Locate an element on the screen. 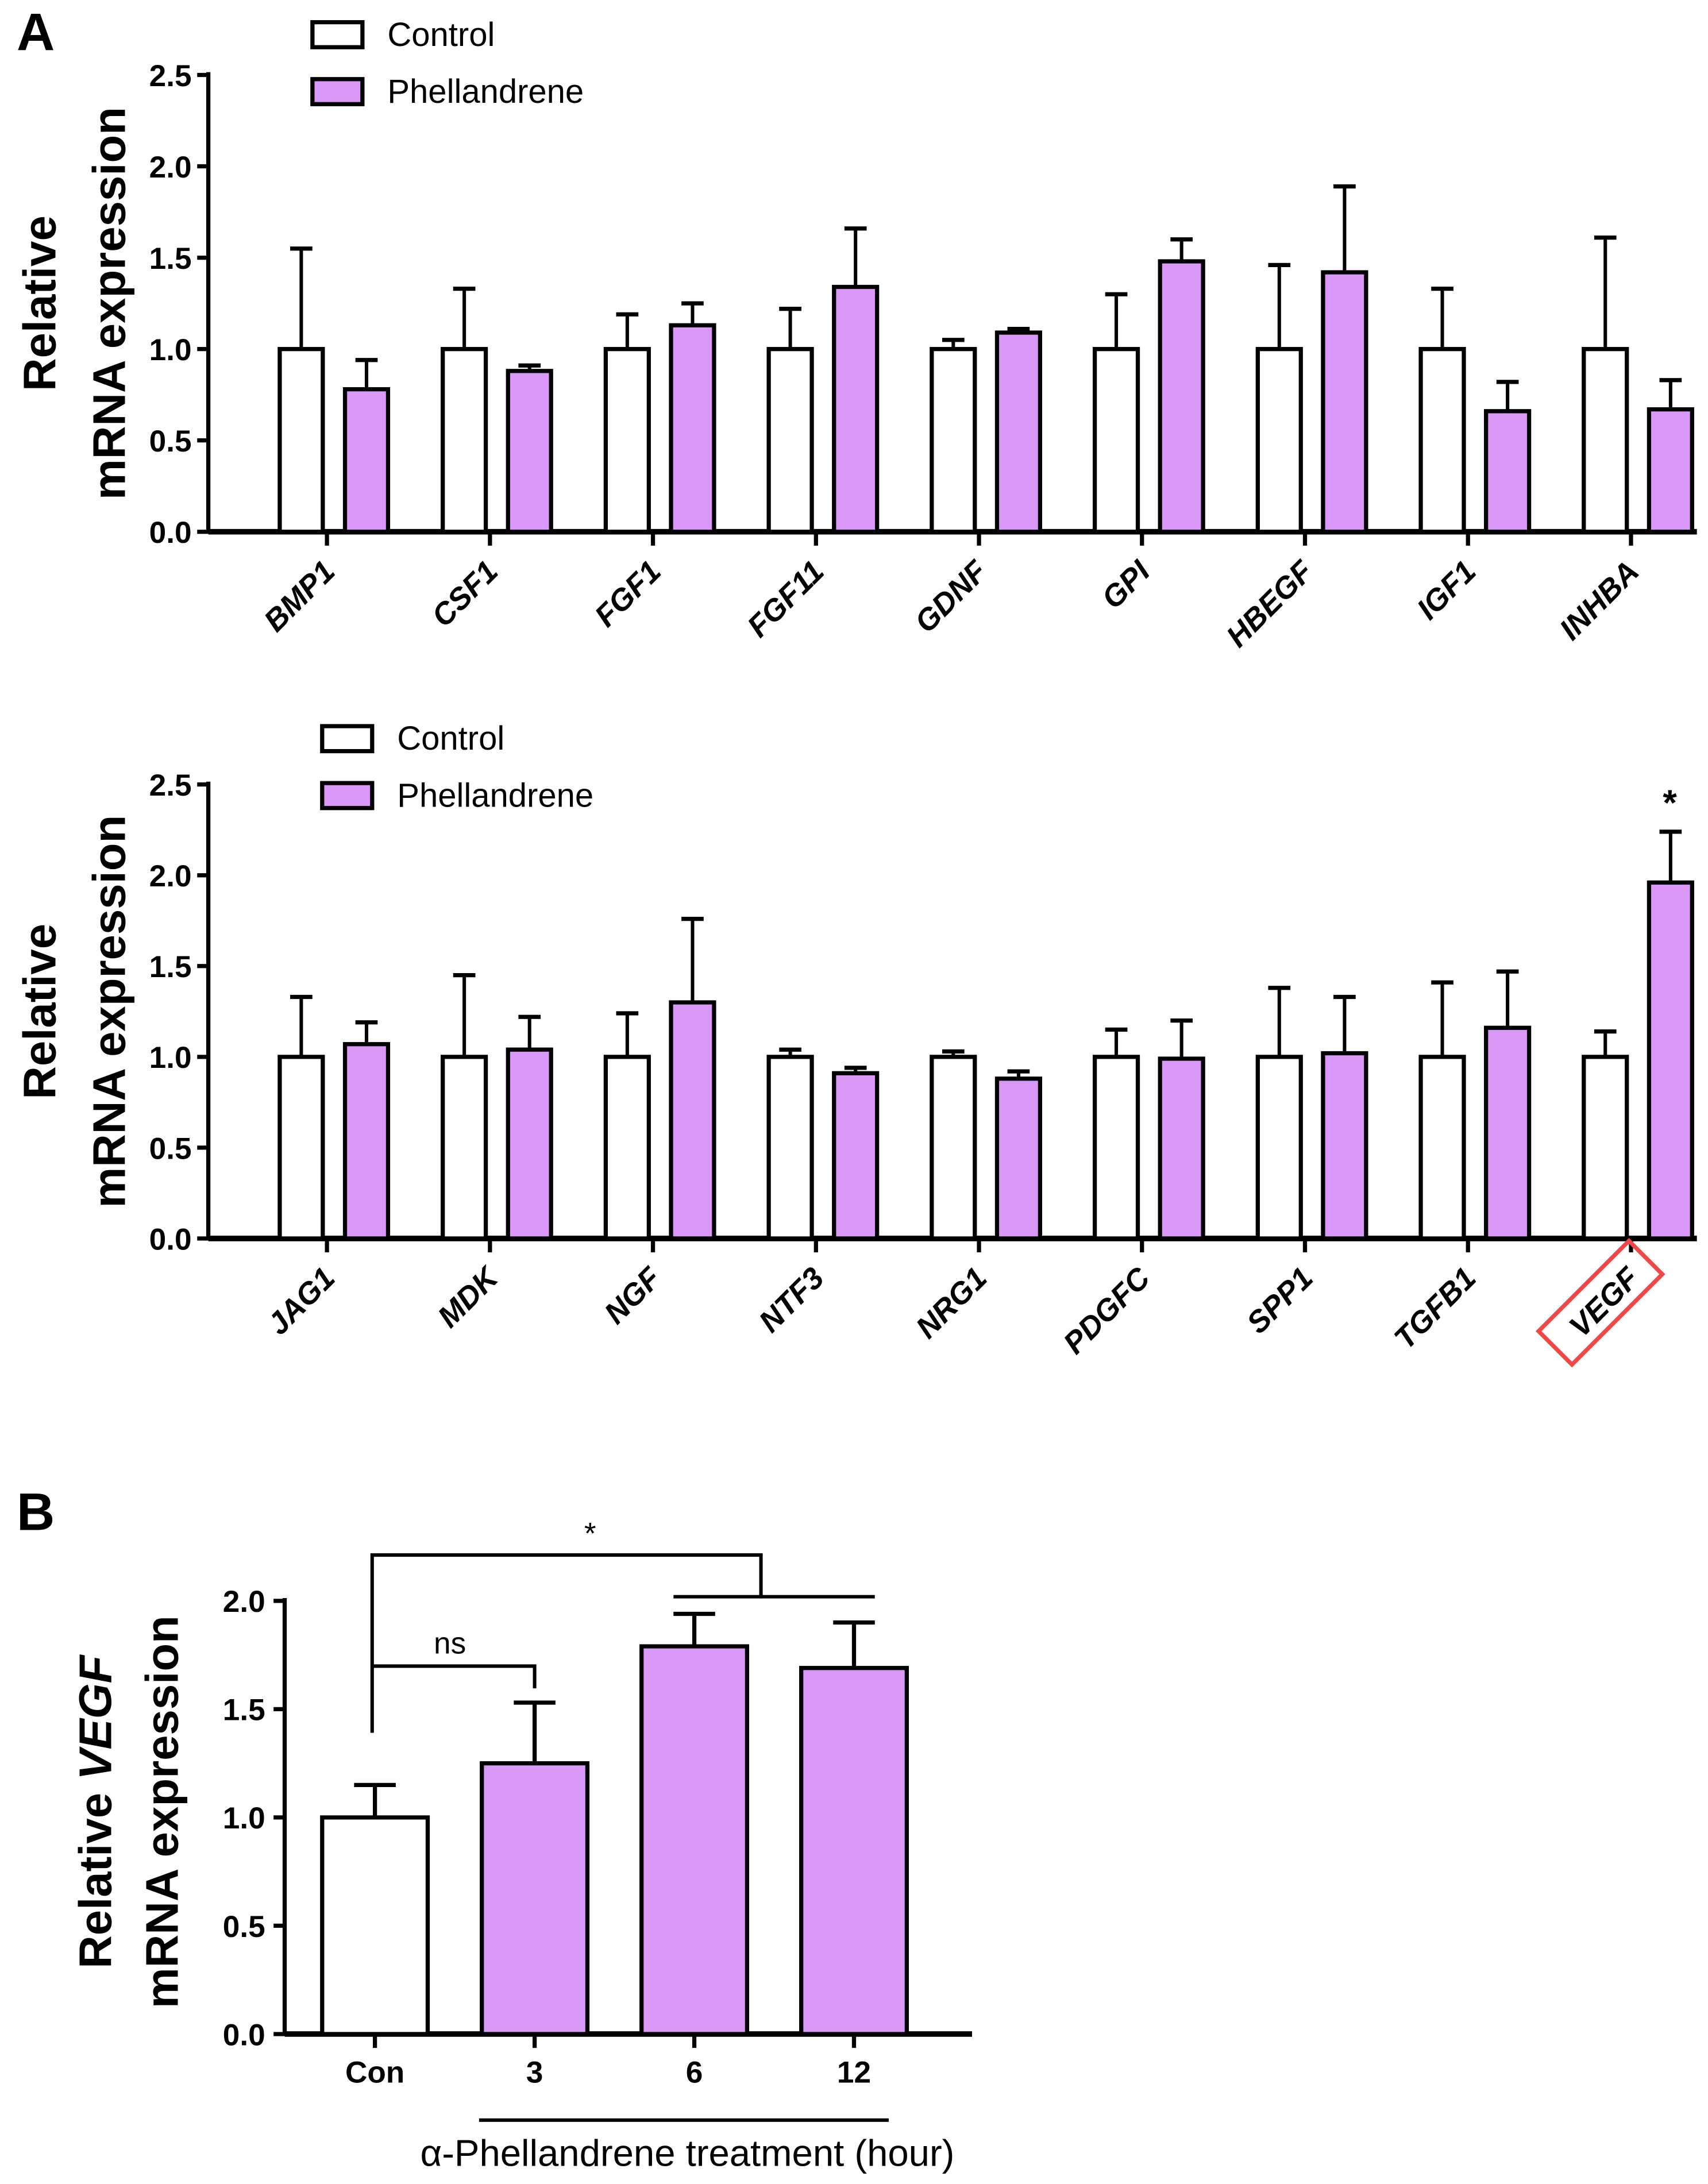  y-axis-title-prefix: Relative is located at coordinates (95, 1875).